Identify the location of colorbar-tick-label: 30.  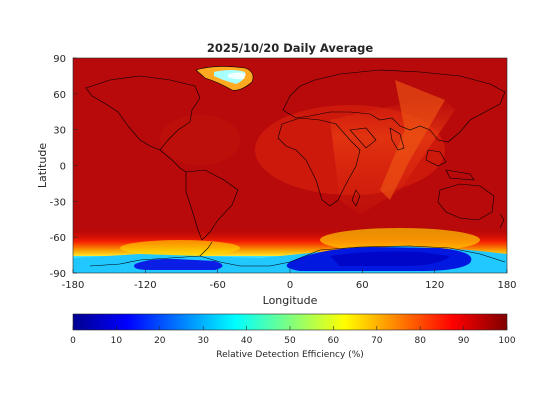
(203, 341).